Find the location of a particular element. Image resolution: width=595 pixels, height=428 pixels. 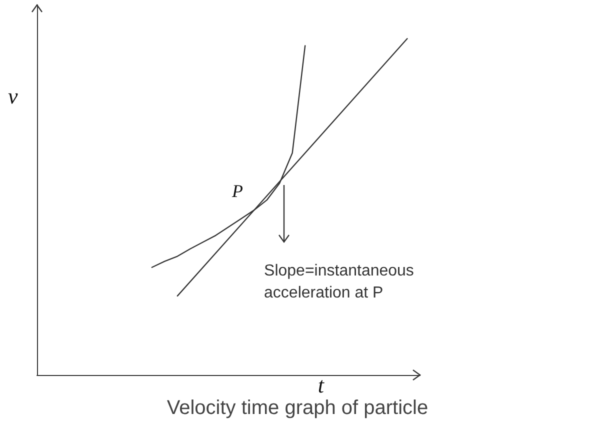

x-axis-title: t is located at coordinates (321, 385).